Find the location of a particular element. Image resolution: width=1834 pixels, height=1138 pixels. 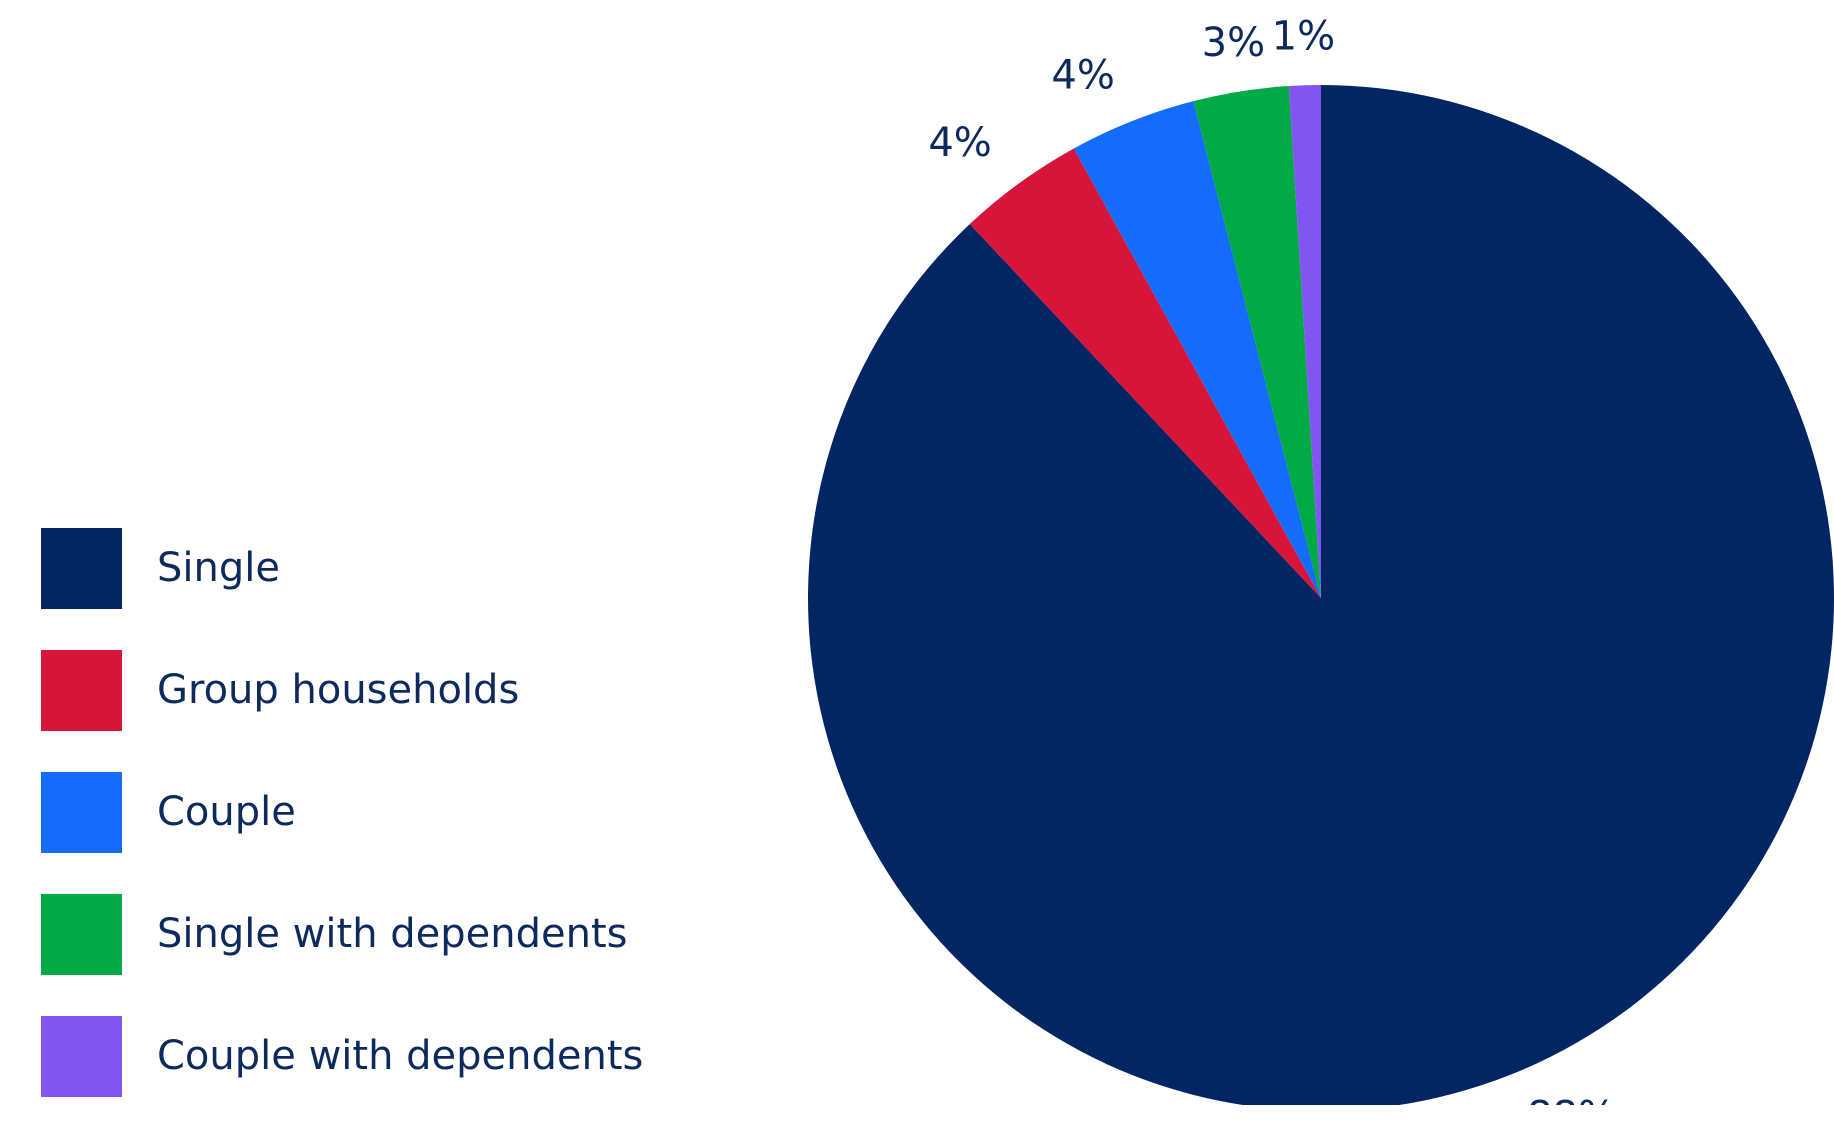

pie-slice-couple is located at coordinates (1197, 350).